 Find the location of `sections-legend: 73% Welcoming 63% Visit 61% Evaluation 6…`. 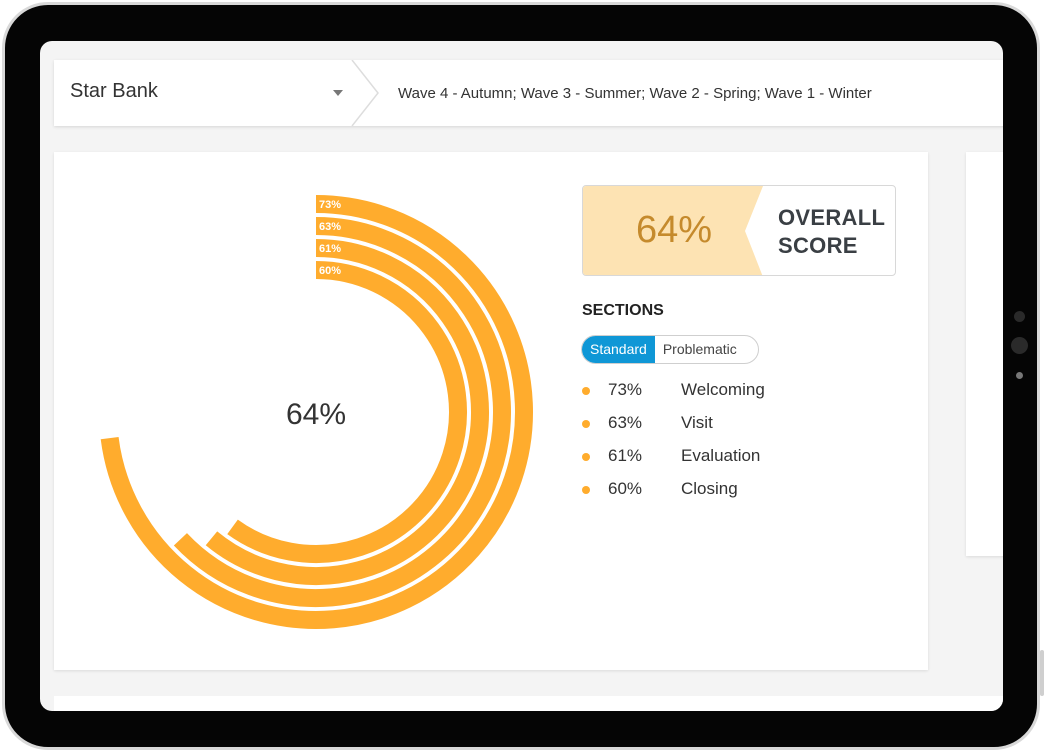

sections-legend: 73% Welcoming 63% Visit 61% Evaluation 6… is located at coordinates (712, 441).